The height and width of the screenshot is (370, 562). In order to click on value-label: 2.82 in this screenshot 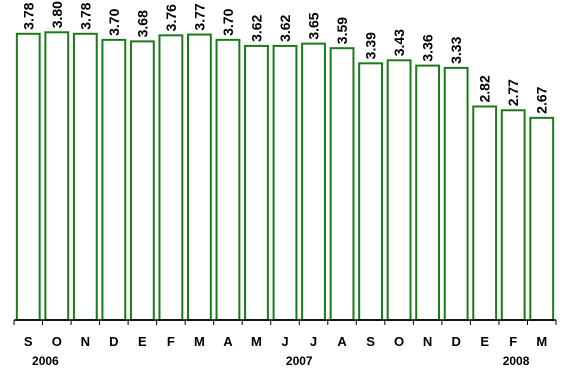, I will do `click(485, 88)`.